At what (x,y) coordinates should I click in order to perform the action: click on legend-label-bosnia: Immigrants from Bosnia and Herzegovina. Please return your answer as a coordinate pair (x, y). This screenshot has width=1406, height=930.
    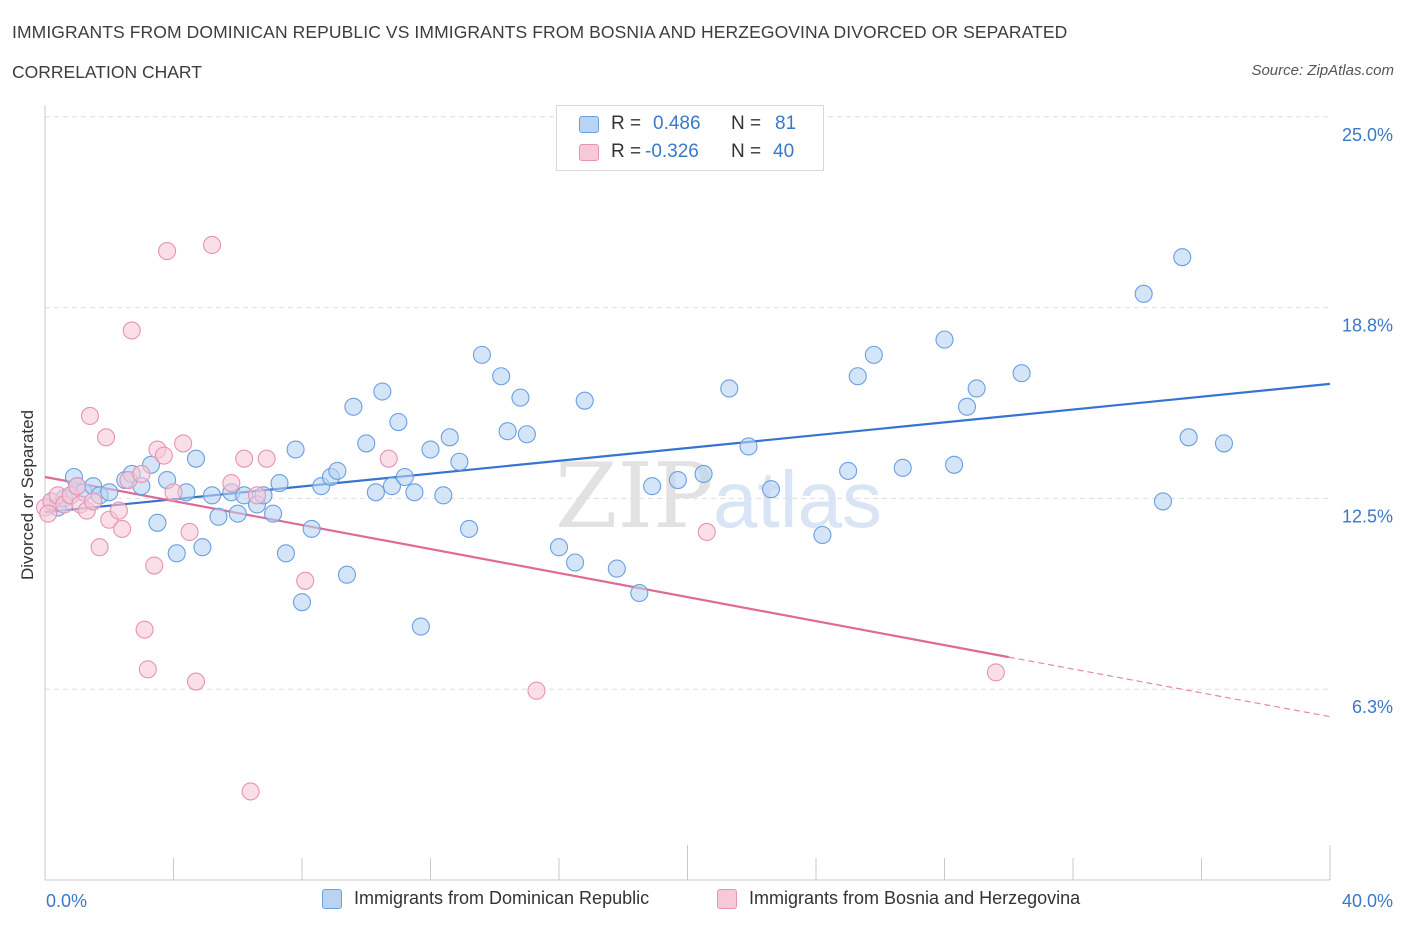
    Looking at the image, I should click on (915, 898).